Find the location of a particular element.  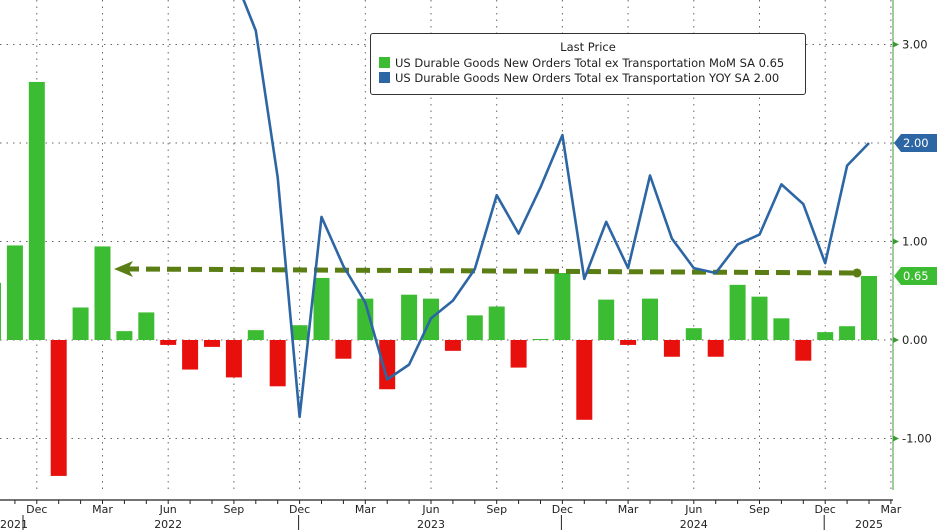

bar-aug-2023 is located at coordinates (474, 327).